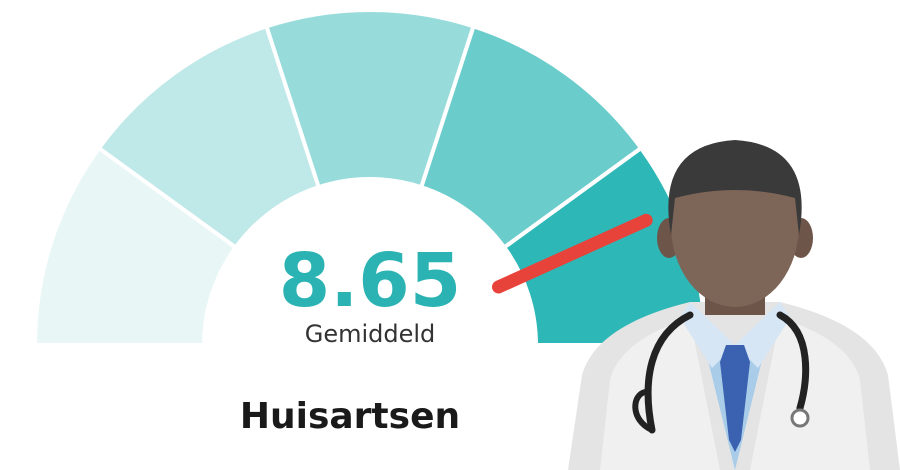 The width and height of the screenshot is (900, 470). I want to click on hair, so click(735, 187).